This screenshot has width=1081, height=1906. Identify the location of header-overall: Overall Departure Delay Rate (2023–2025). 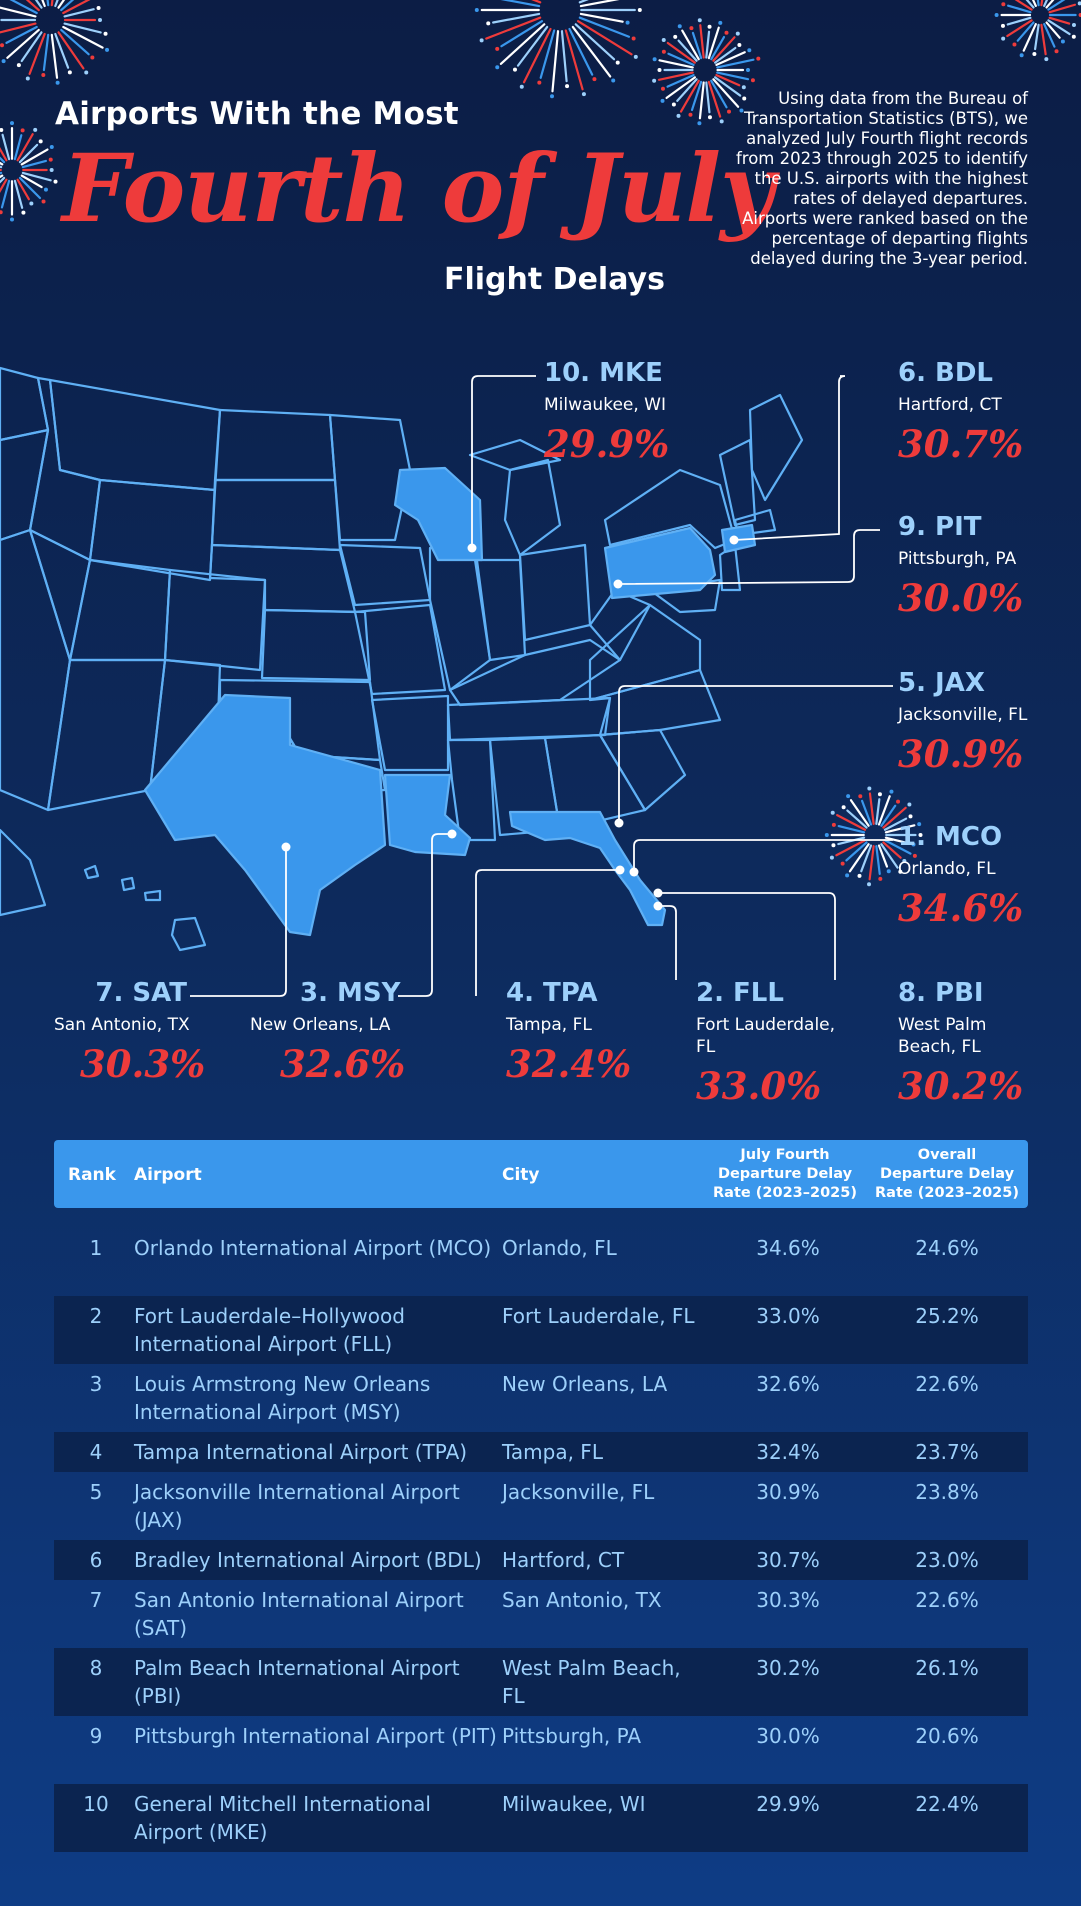
(947, 1174).